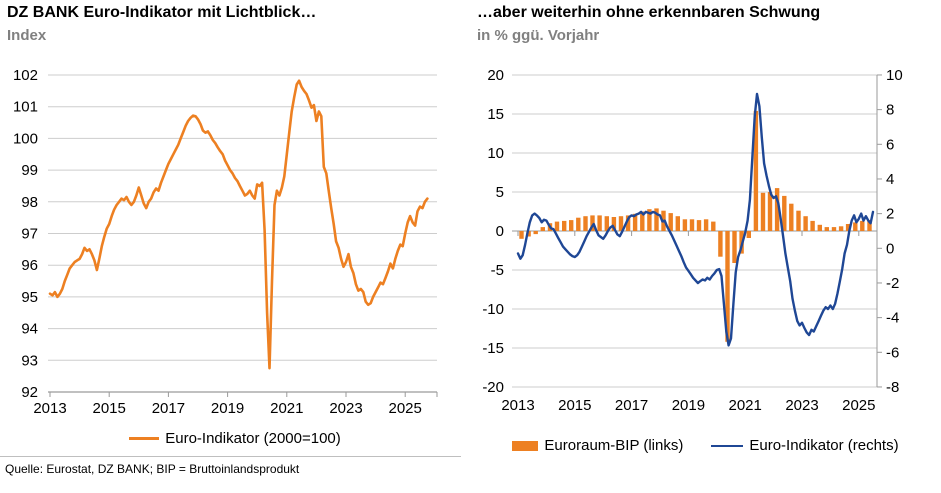 The image size is (941, 493). What do you see at coordinates (29, 329) in the screenshot?
I see `svg-text: 94` at bounding box center [29, 329].